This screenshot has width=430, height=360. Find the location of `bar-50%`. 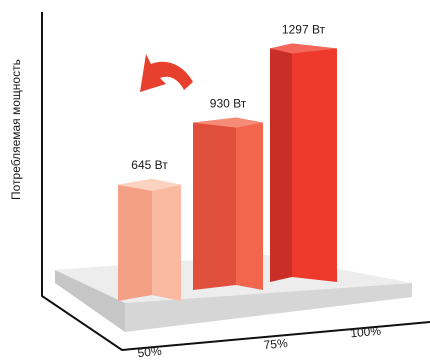

bar-50% is located at coordinates (149, 239).